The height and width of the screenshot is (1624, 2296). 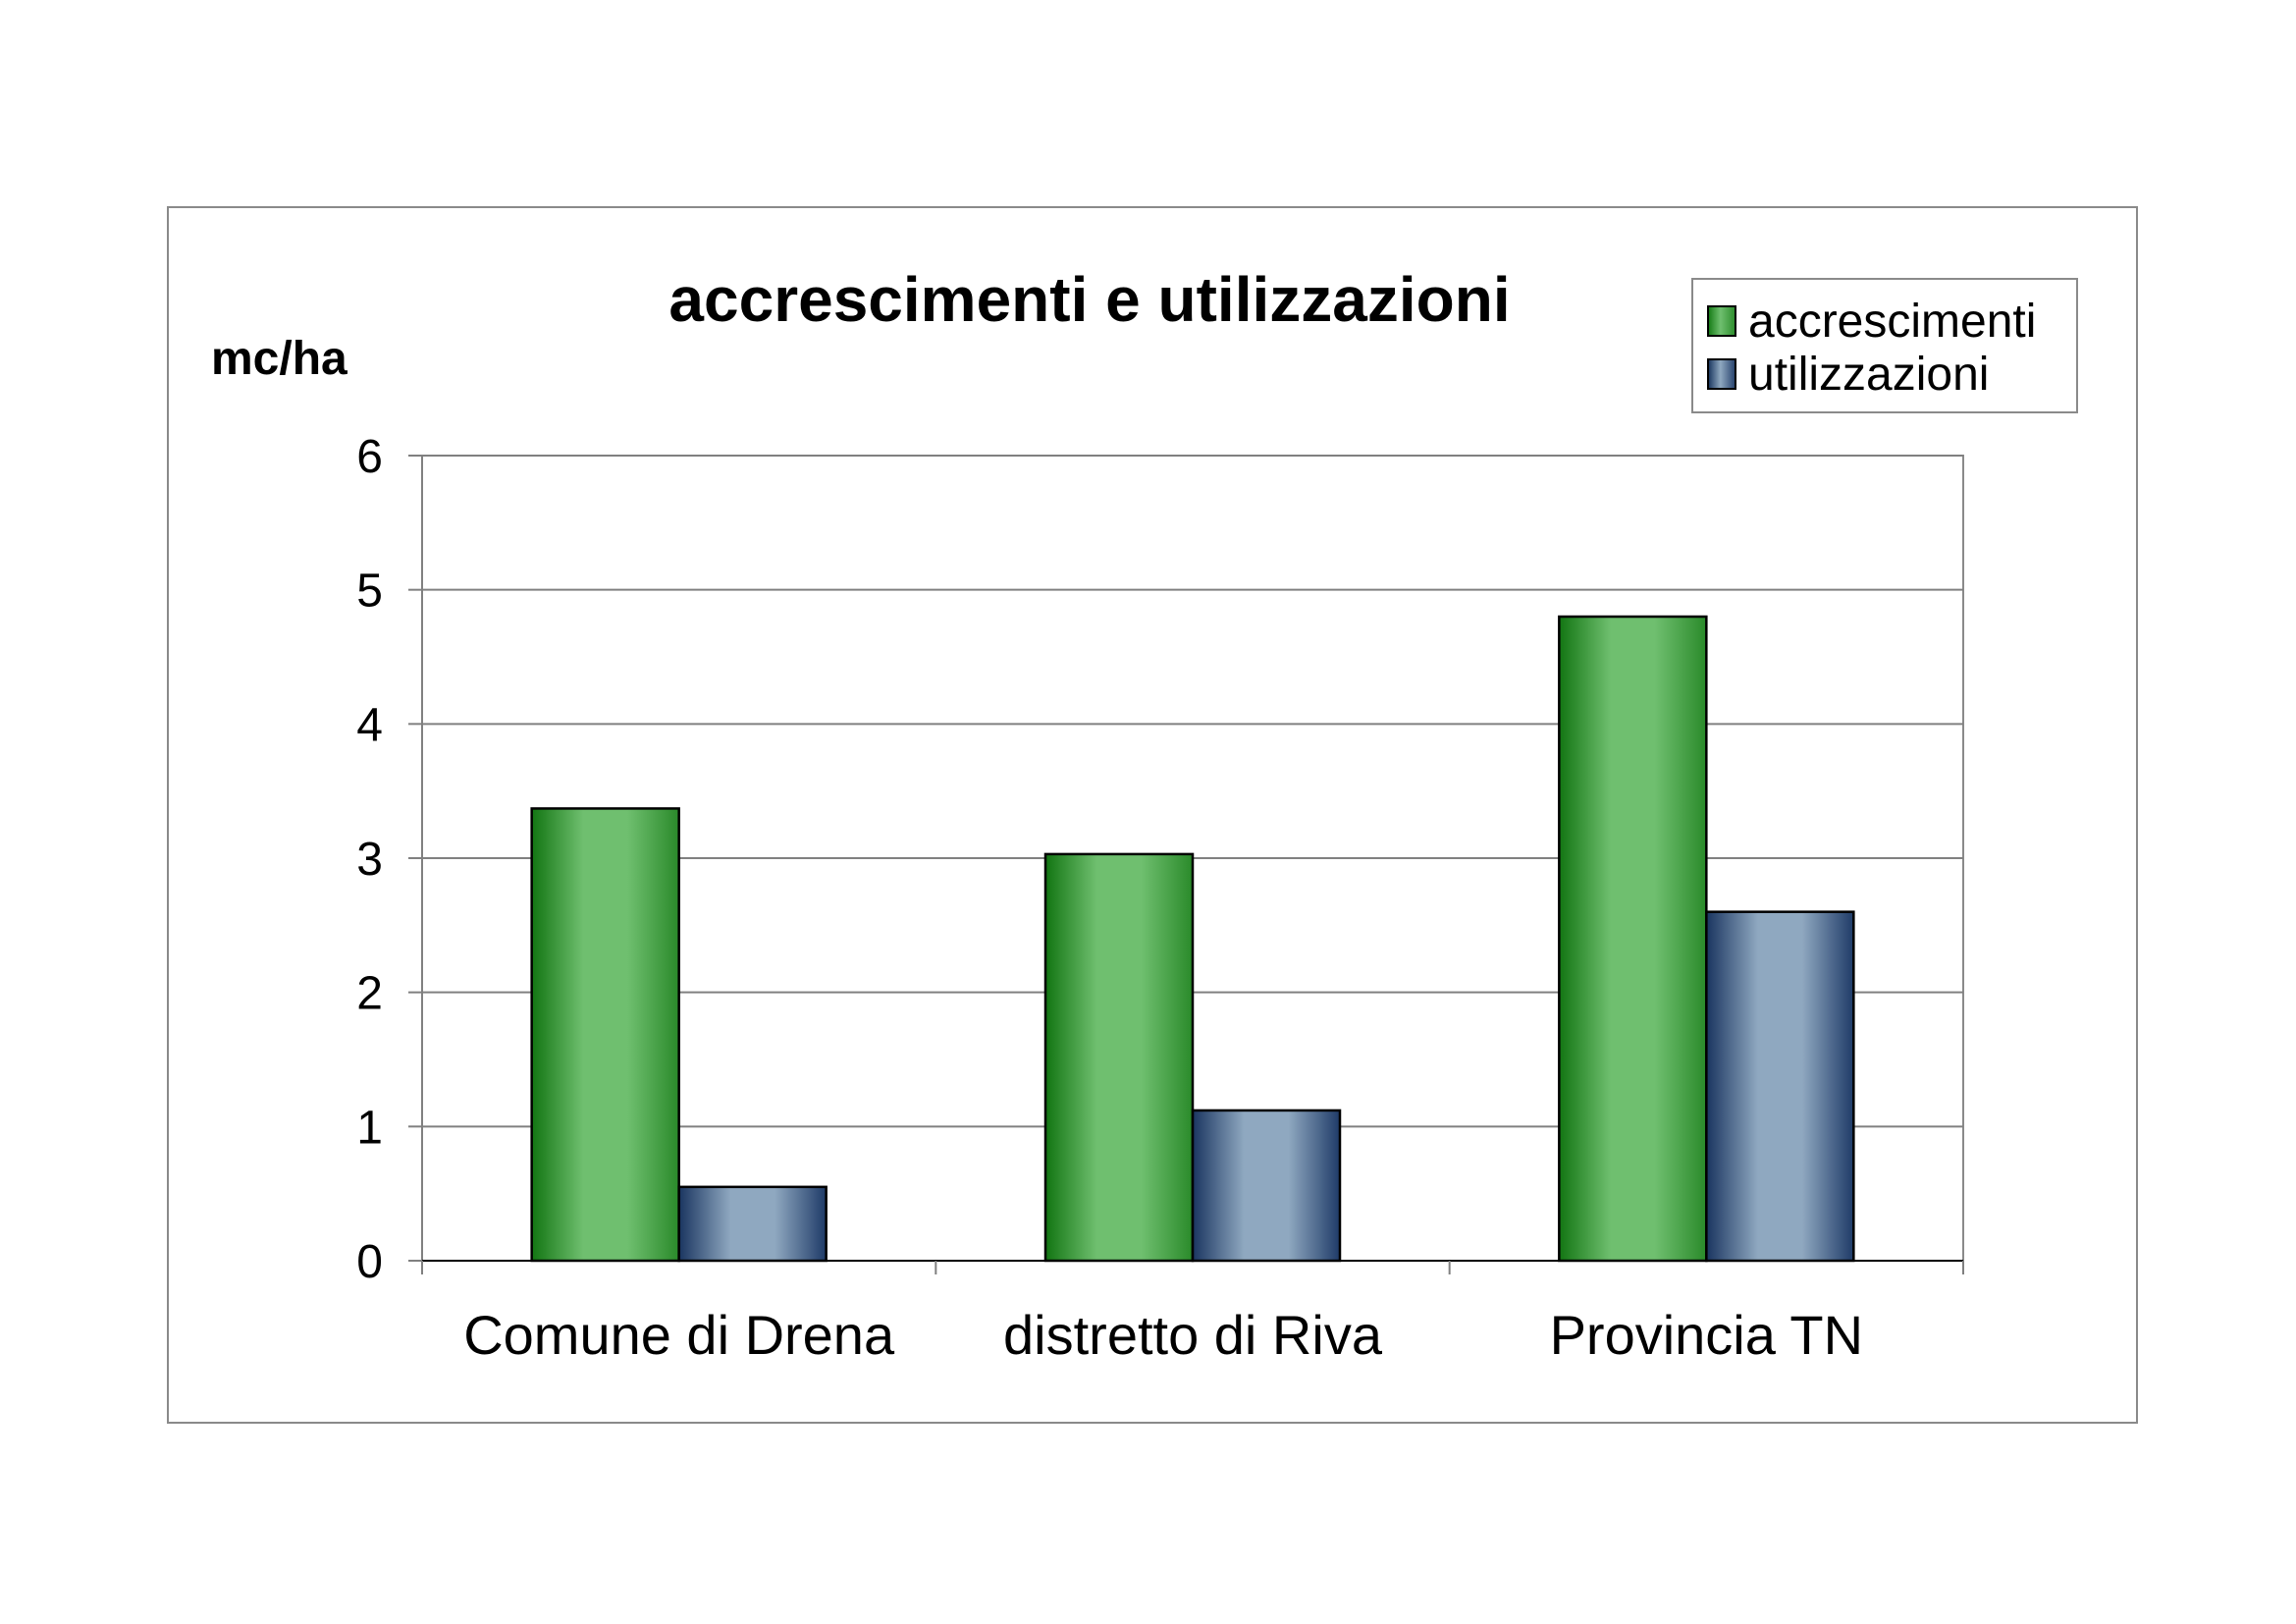 I want to click on legend-label-accrescimenti: accrescimenti, so click(x=1892, y=321).